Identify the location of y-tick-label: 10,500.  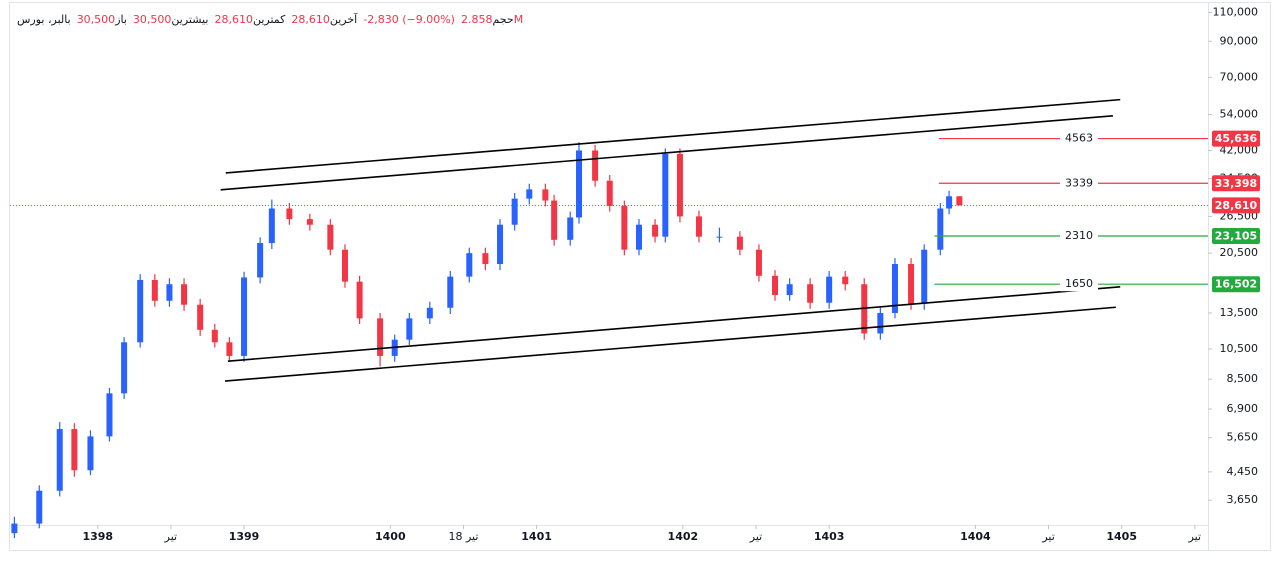
(1239, 348).